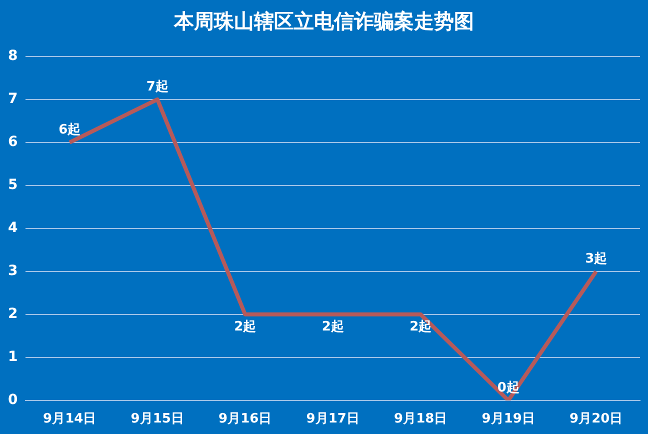 The height and width of the screenshot is (434, 648). What do you see at coordinates (13, 56) in the screenshot?
I see `y-tick-label: 8` at bounding box center [13, 56].